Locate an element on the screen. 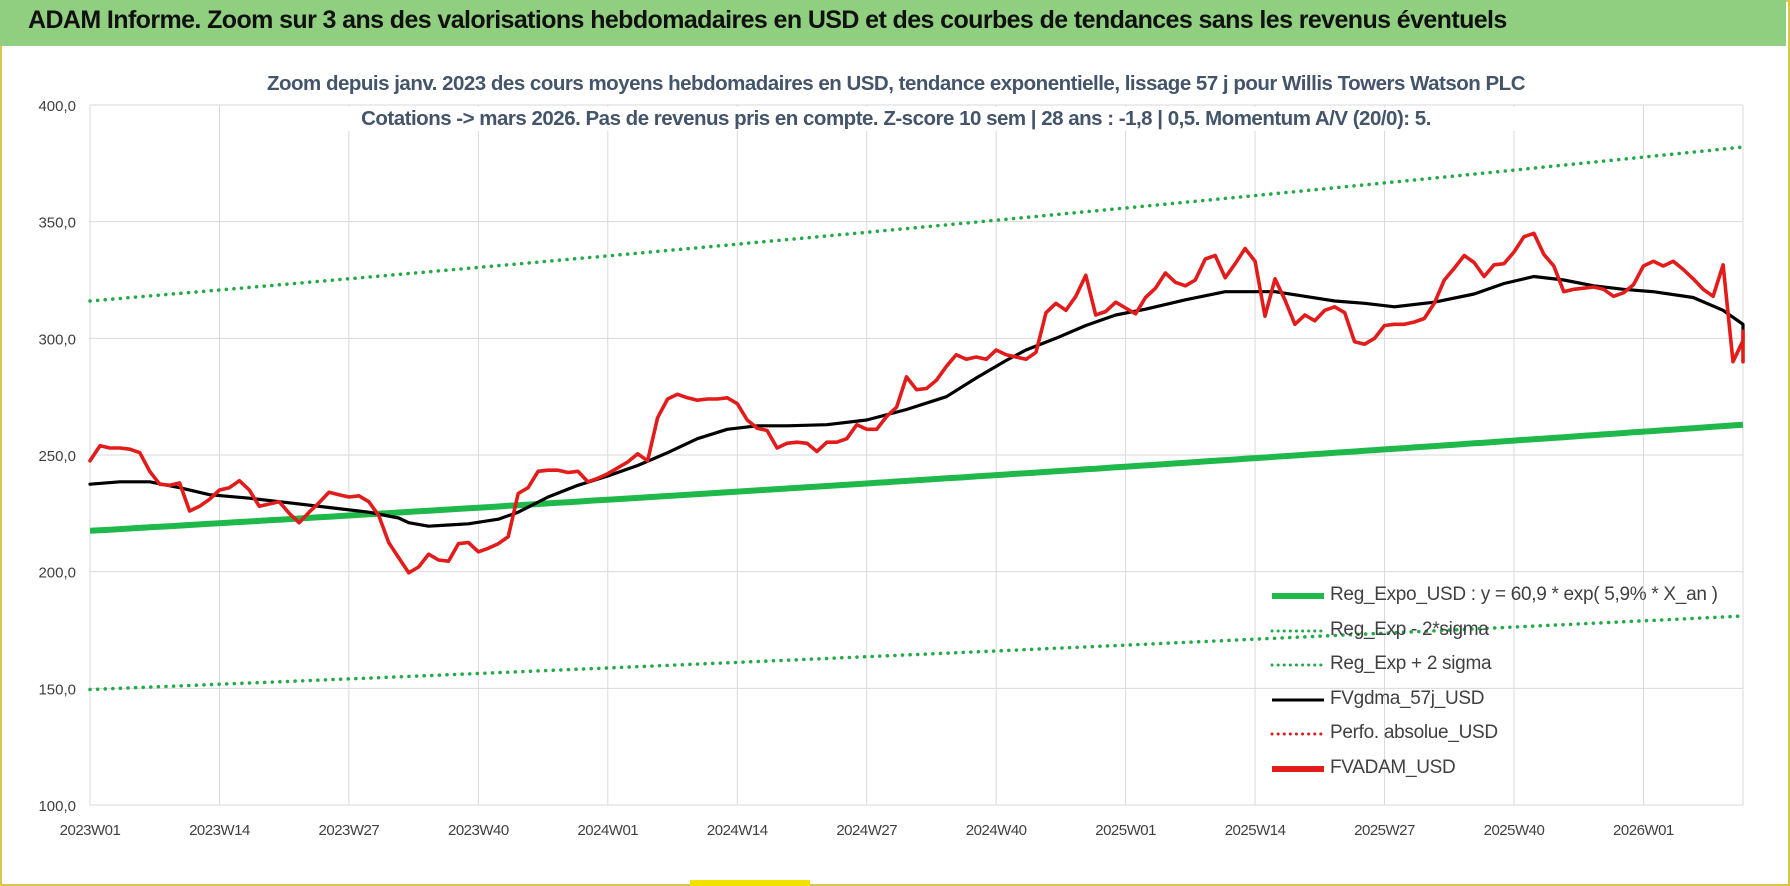 Image resolution: width=1790 pixels, height=886 pixels. legend-label: Perfo. absolue_USD is located at coordinates (1414, 733).